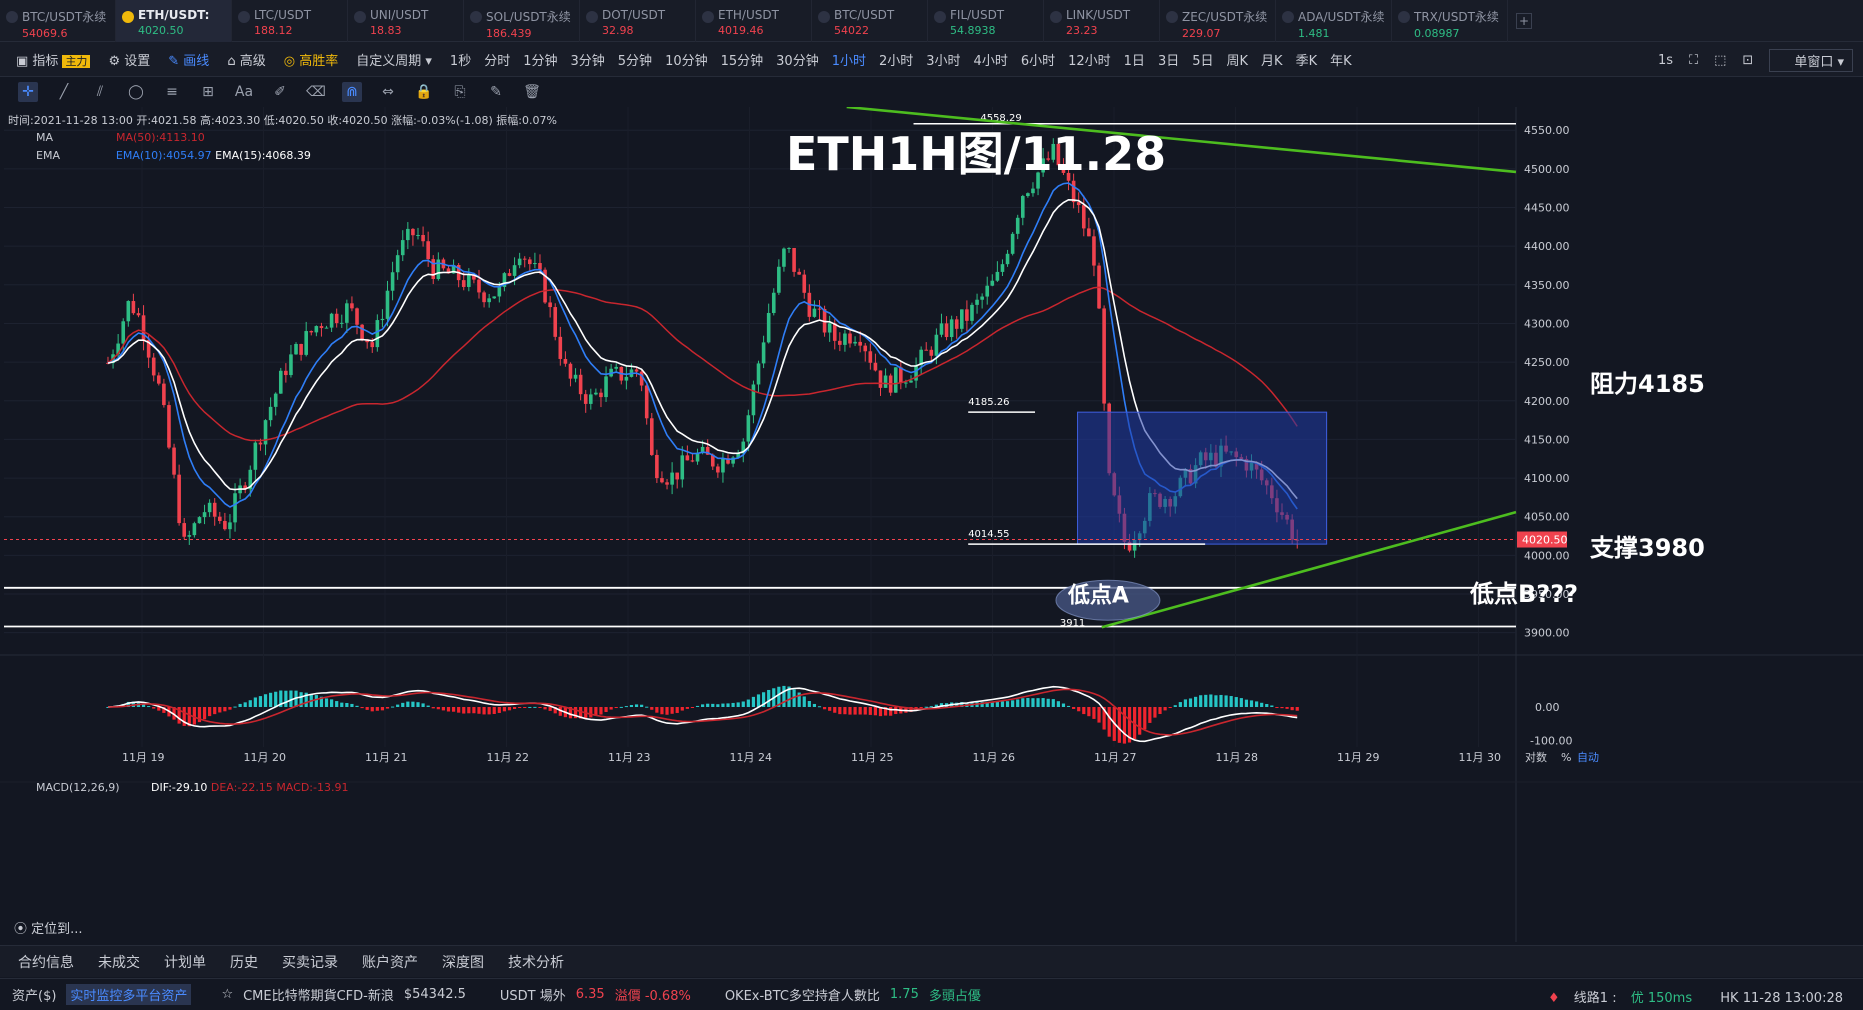  Describe the element at coordinates (1089, 61) in the screenshot. I see `period-option: 12小时` at that location.